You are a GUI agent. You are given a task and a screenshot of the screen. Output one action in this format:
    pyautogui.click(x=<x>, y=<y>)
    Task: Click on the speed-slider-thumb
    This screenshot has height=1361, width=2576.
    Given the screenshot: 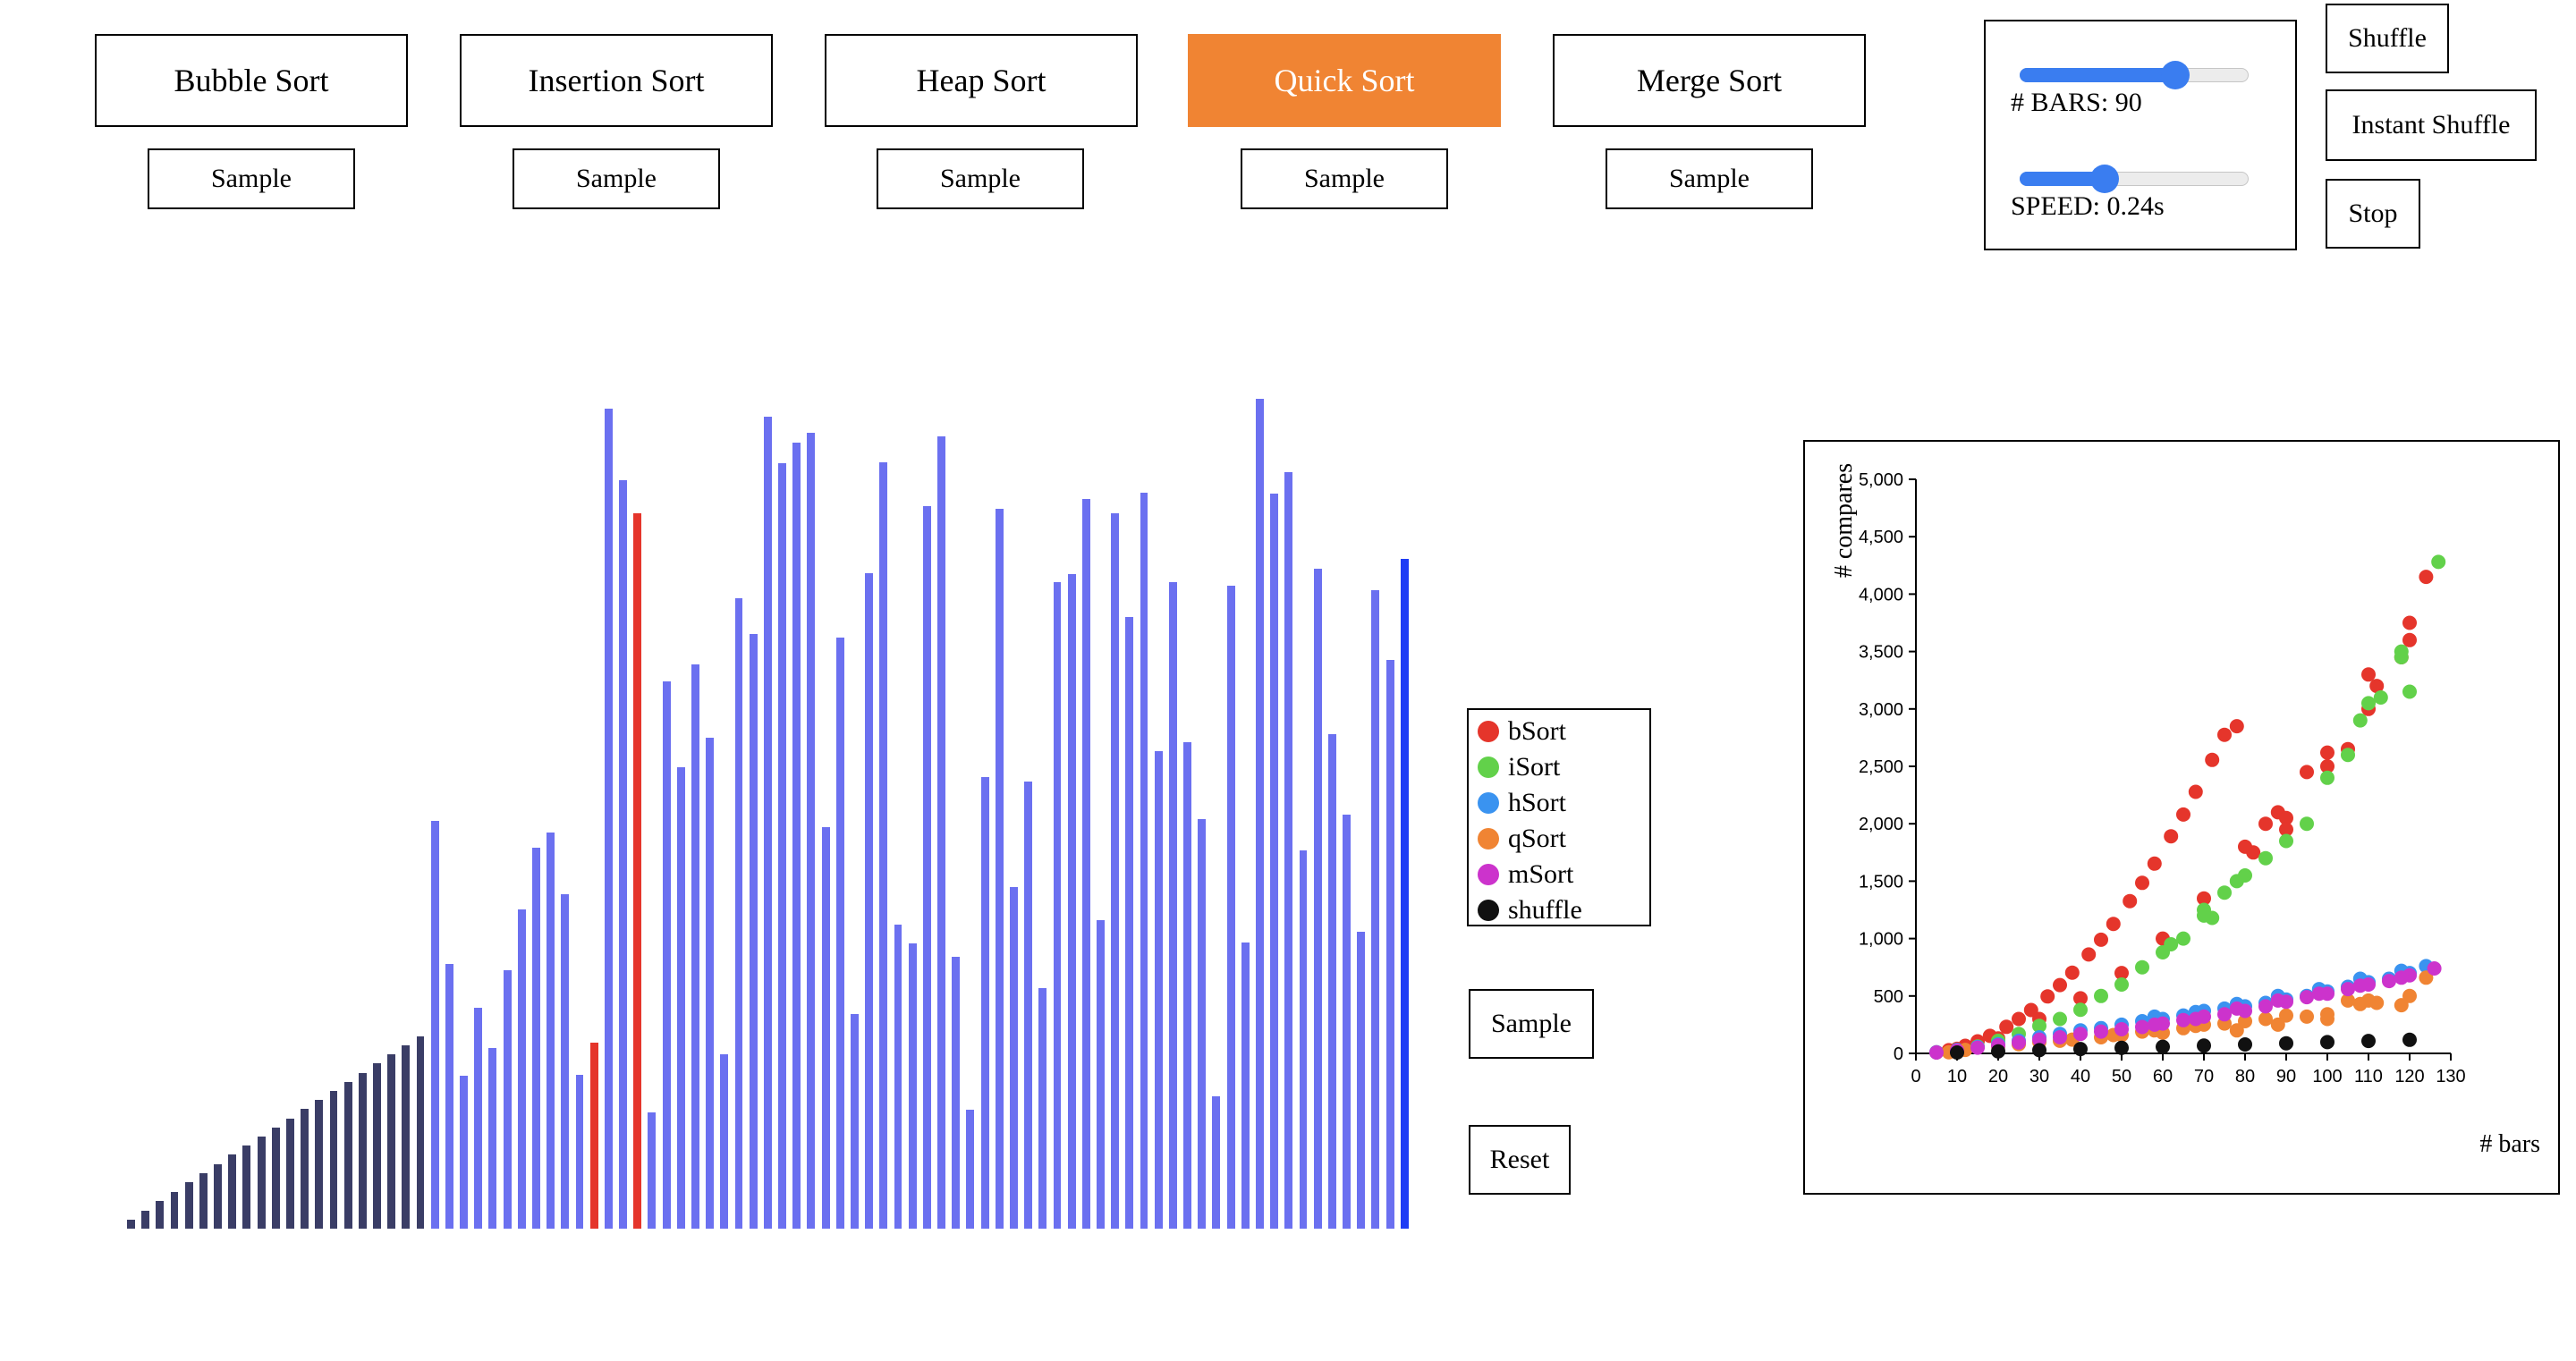 What is the action you would take?
    pyautogui.click(x=2104, y=179)
    